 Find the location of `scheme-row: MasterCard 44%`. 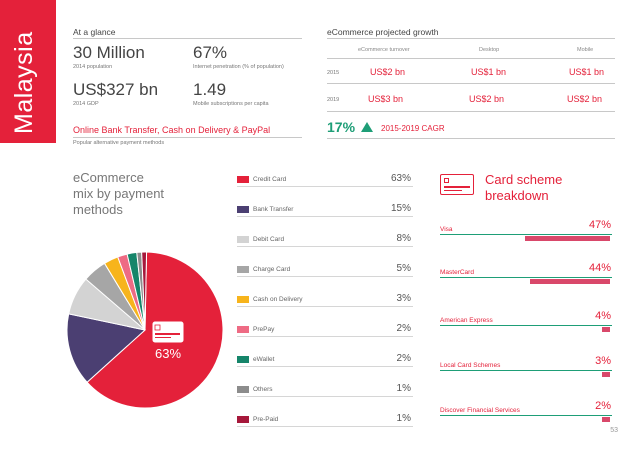

scheme-row: MasterCard 44% is located at coordinates (526, 270).